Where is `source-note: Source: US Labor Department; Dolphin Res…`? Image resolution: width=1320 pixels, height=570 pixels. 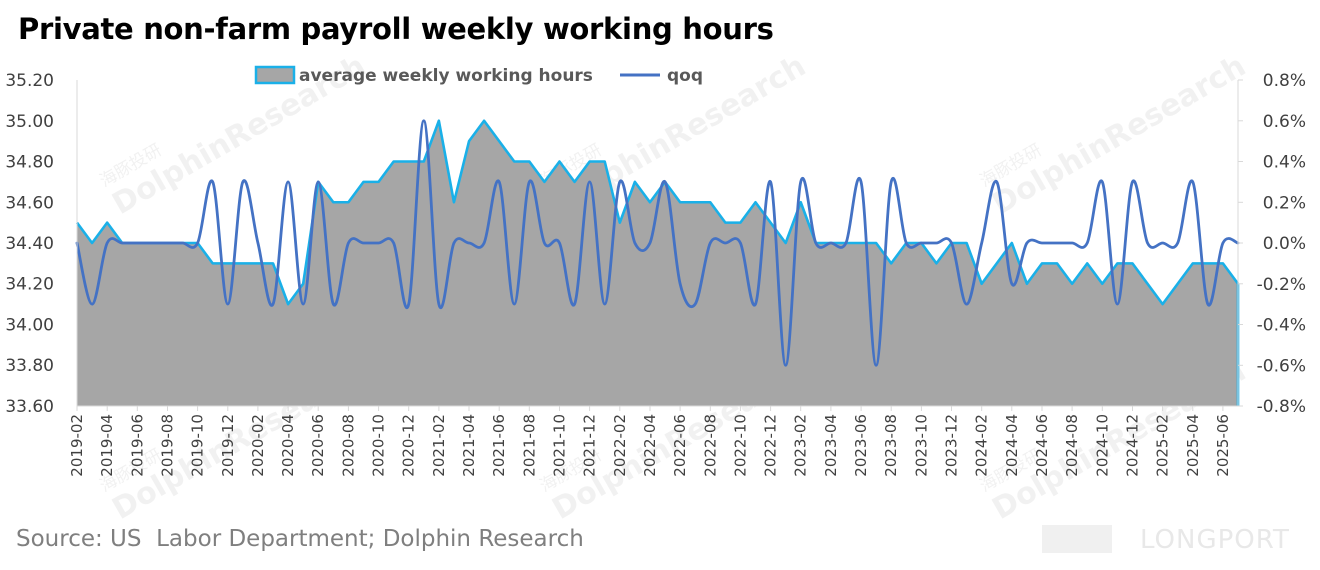 source-note: Source: US Labor Department; Dolphin Res… is located at coordinates (300, 539).